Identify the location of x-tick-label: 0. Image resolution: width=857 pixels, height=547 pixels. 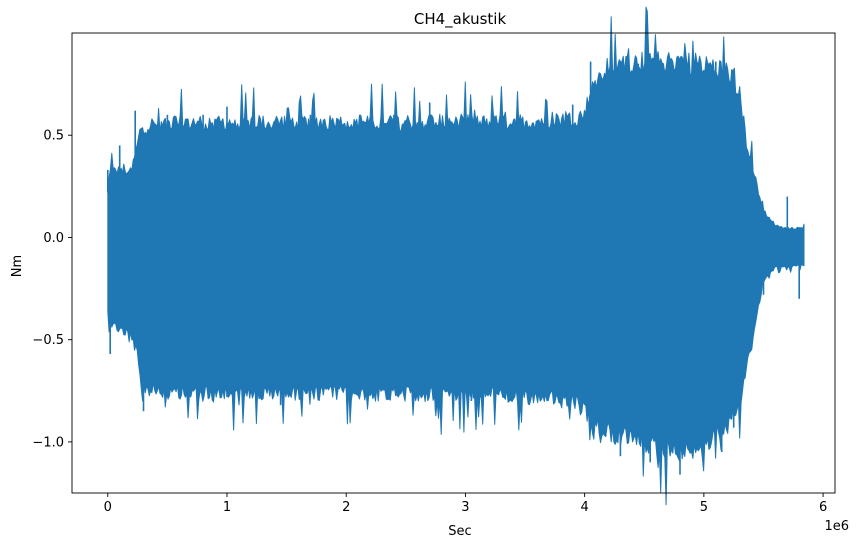
(108, 507).